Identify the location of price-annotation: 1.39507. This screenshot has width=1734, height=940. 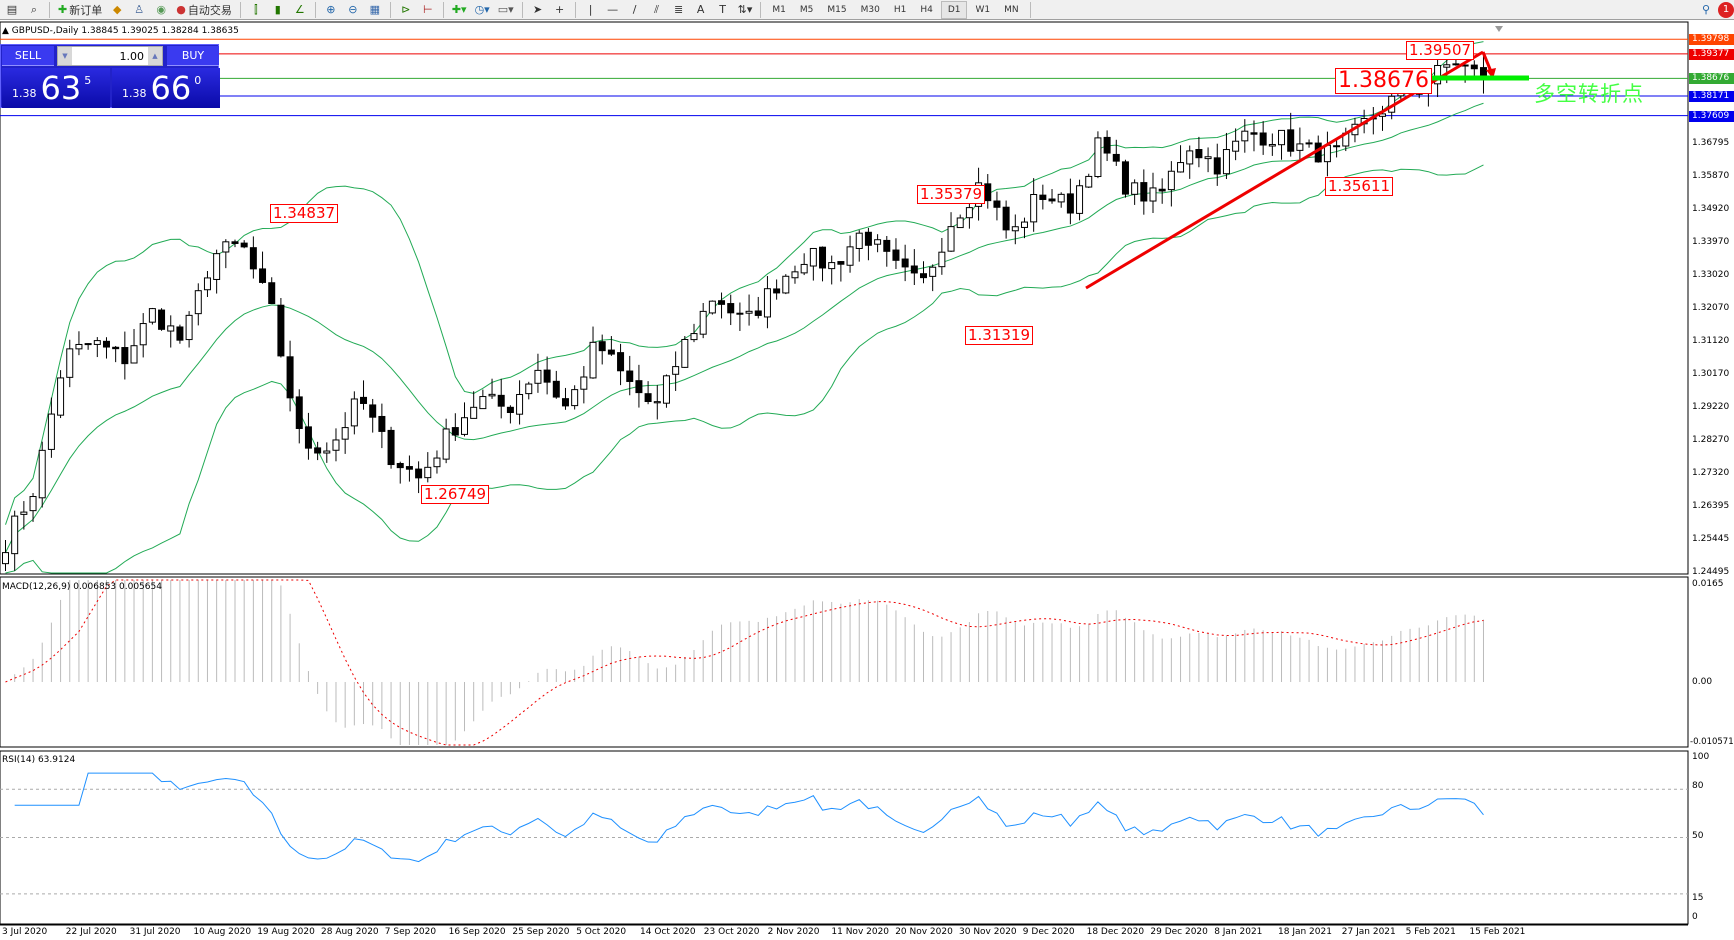
(1440, 50).